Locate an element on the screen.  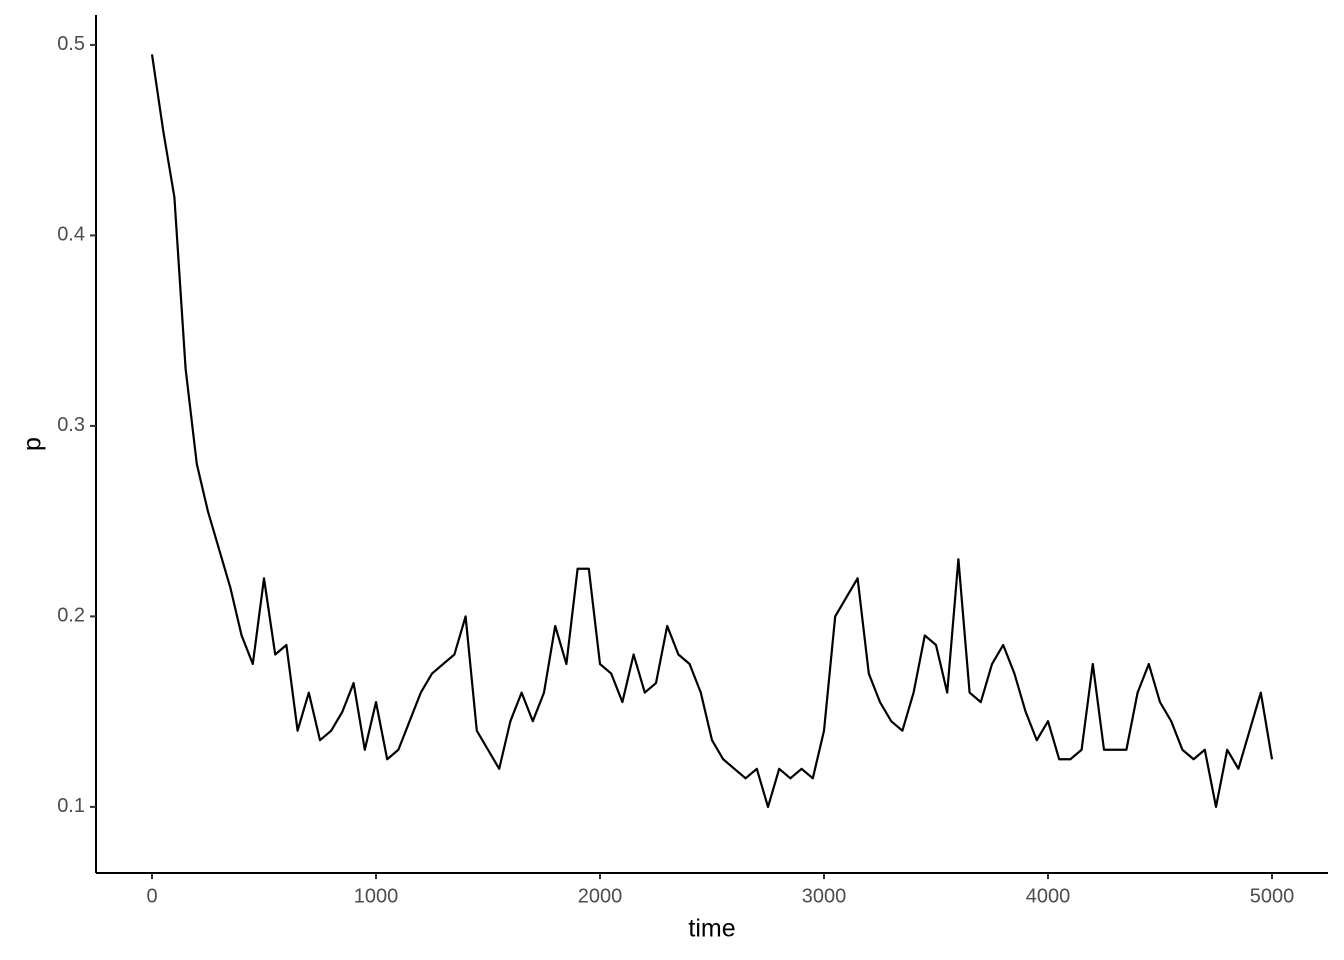
y-axis-title: p is located at coordinates (33, 444).